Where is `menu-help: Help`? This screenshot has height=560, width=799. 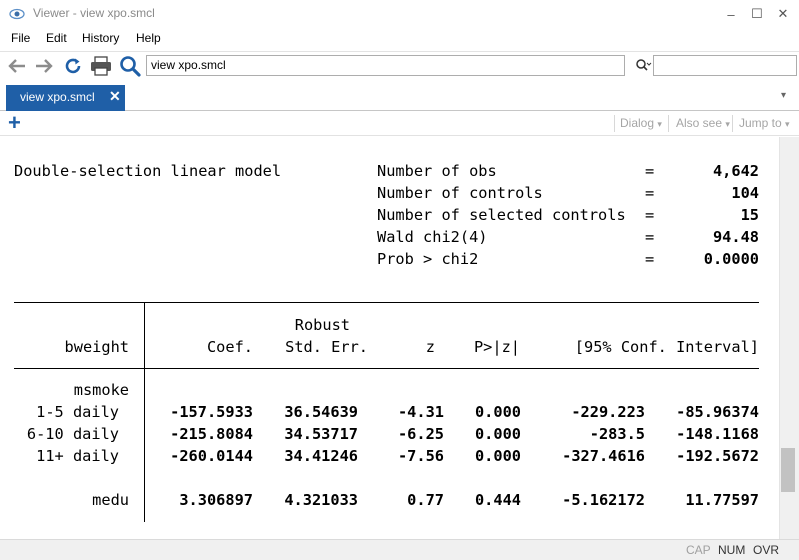
menu-help: Help is located at coordinates (148, 38).